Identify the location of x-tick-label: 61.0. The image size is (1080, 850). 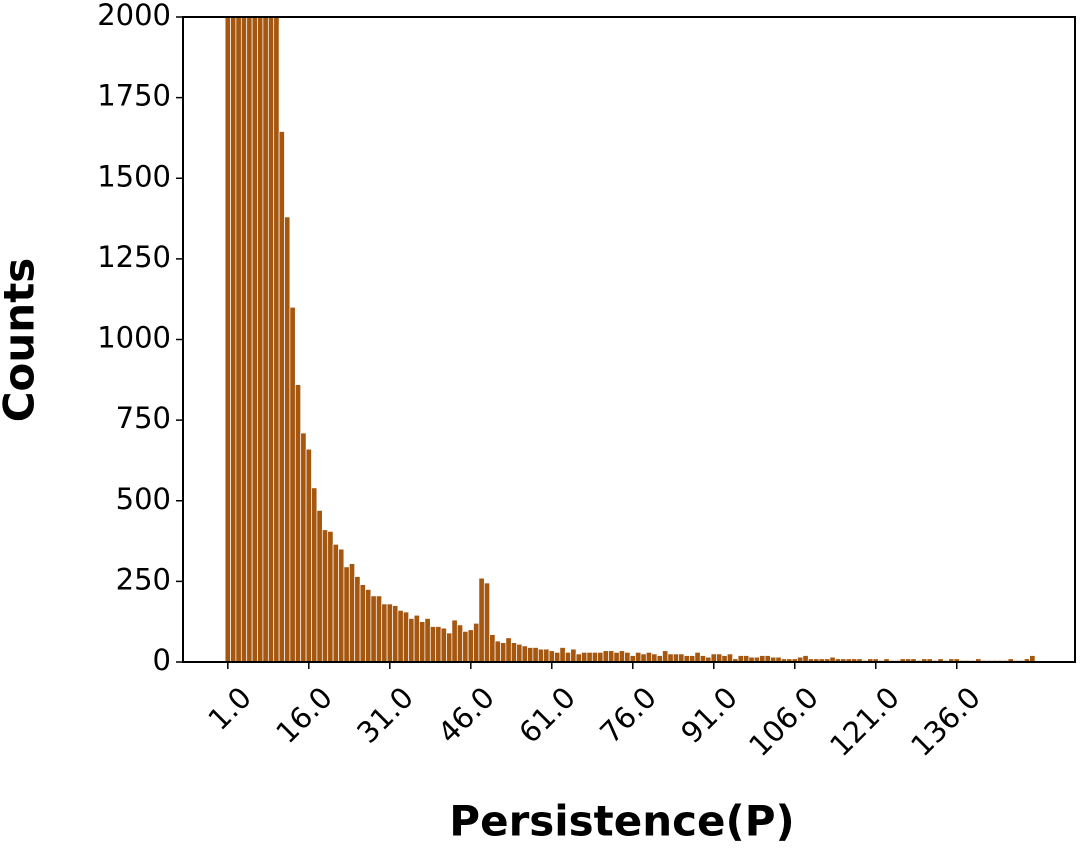
(547, 715).